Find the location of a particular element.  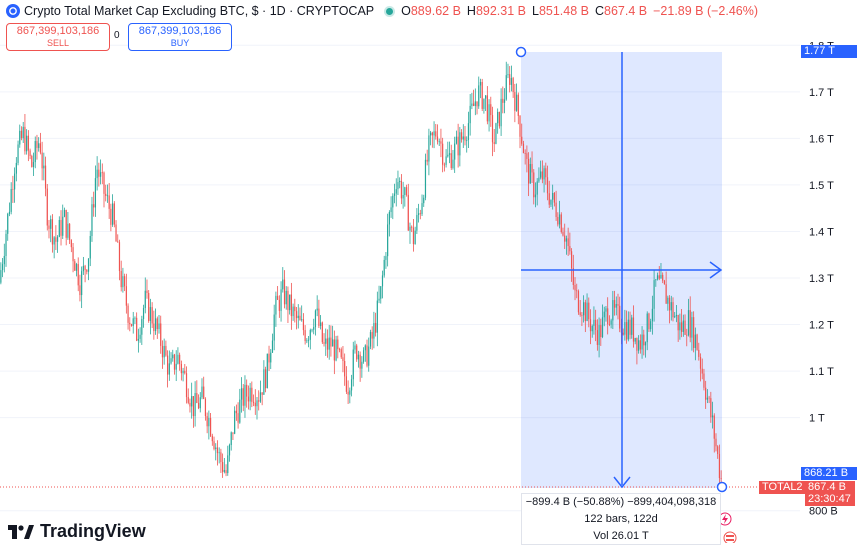

sell-button: 867,399,103,186 SELL is located at coordinates (58, 37).